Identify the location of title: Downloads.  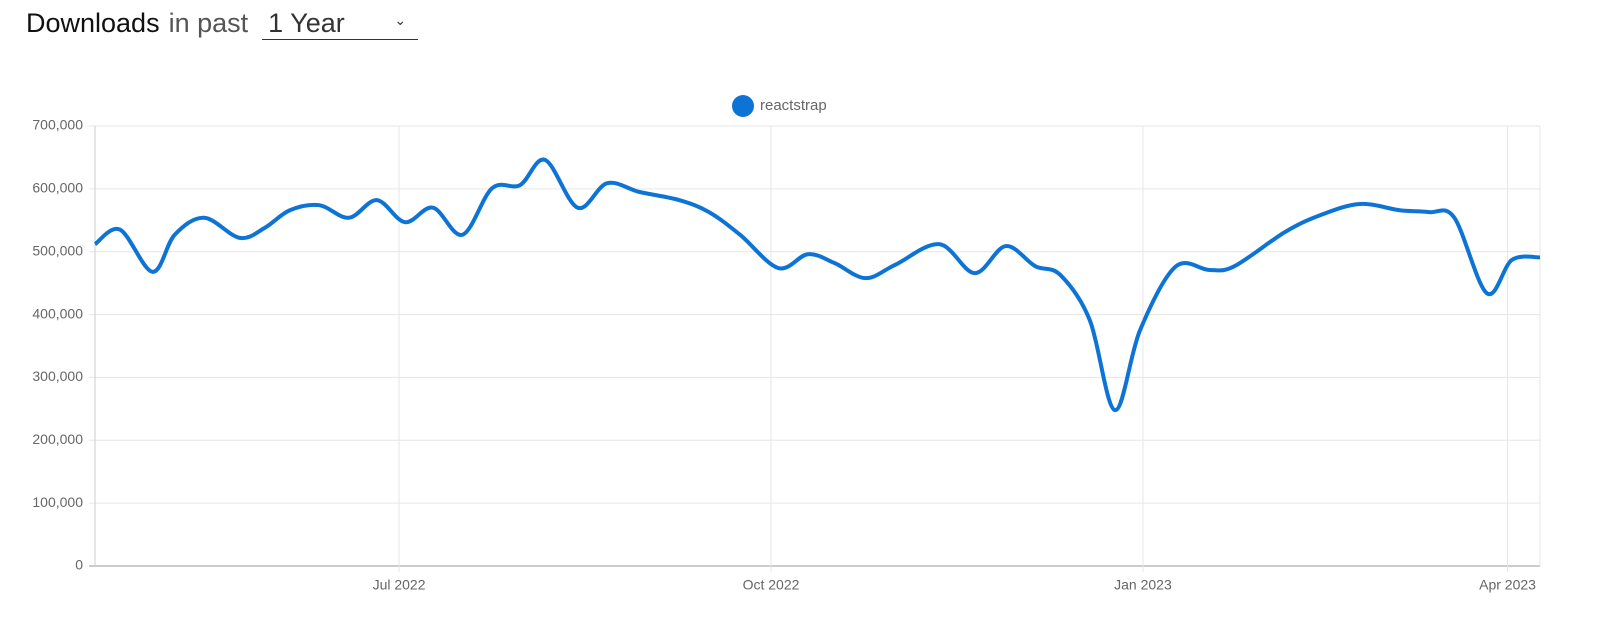
(93, 23).